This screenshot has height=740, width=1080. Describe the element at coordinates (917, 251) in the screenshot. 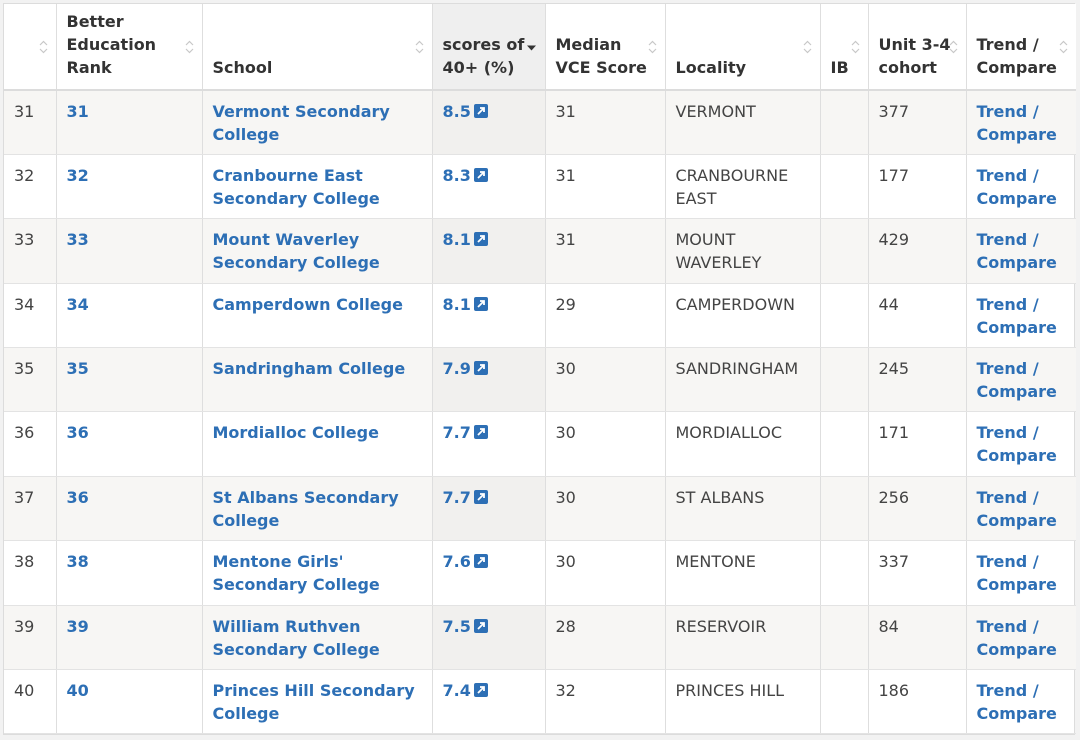

I see `cohort-cell: 429` at that location.